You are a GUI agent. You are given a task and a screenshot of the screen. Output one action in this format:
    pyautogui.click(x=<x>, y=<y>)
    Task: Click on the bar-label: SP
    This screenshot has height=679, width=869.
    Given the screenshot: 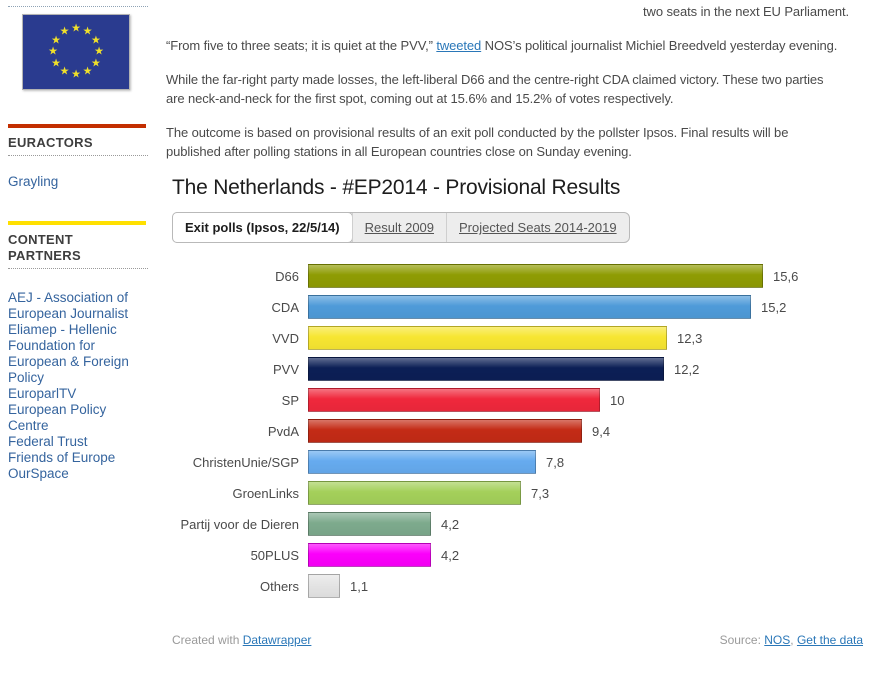 What is the action you would take?
    pyautogui.click(x=290, y=400)
    